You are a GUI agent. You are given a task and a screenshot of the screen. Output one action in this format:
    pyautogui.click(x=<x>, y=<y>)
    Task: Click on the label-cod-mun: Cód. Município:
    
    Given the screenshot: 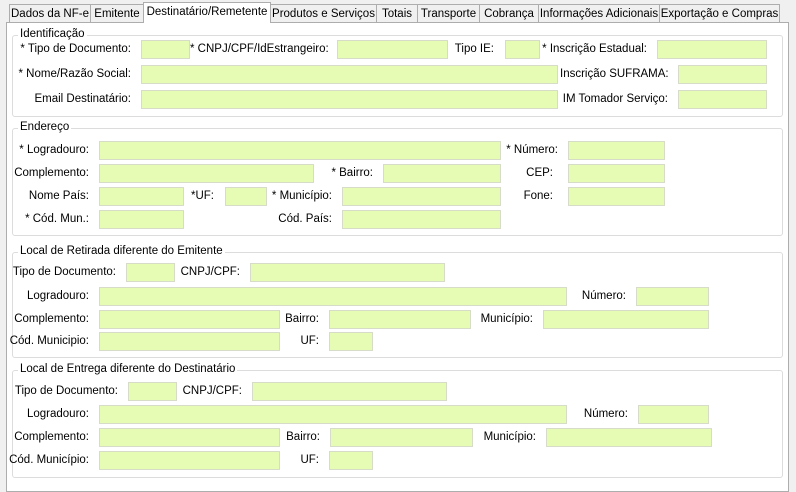 What is the action you would take?
    pyautogui.click(x=49, y=460)
    